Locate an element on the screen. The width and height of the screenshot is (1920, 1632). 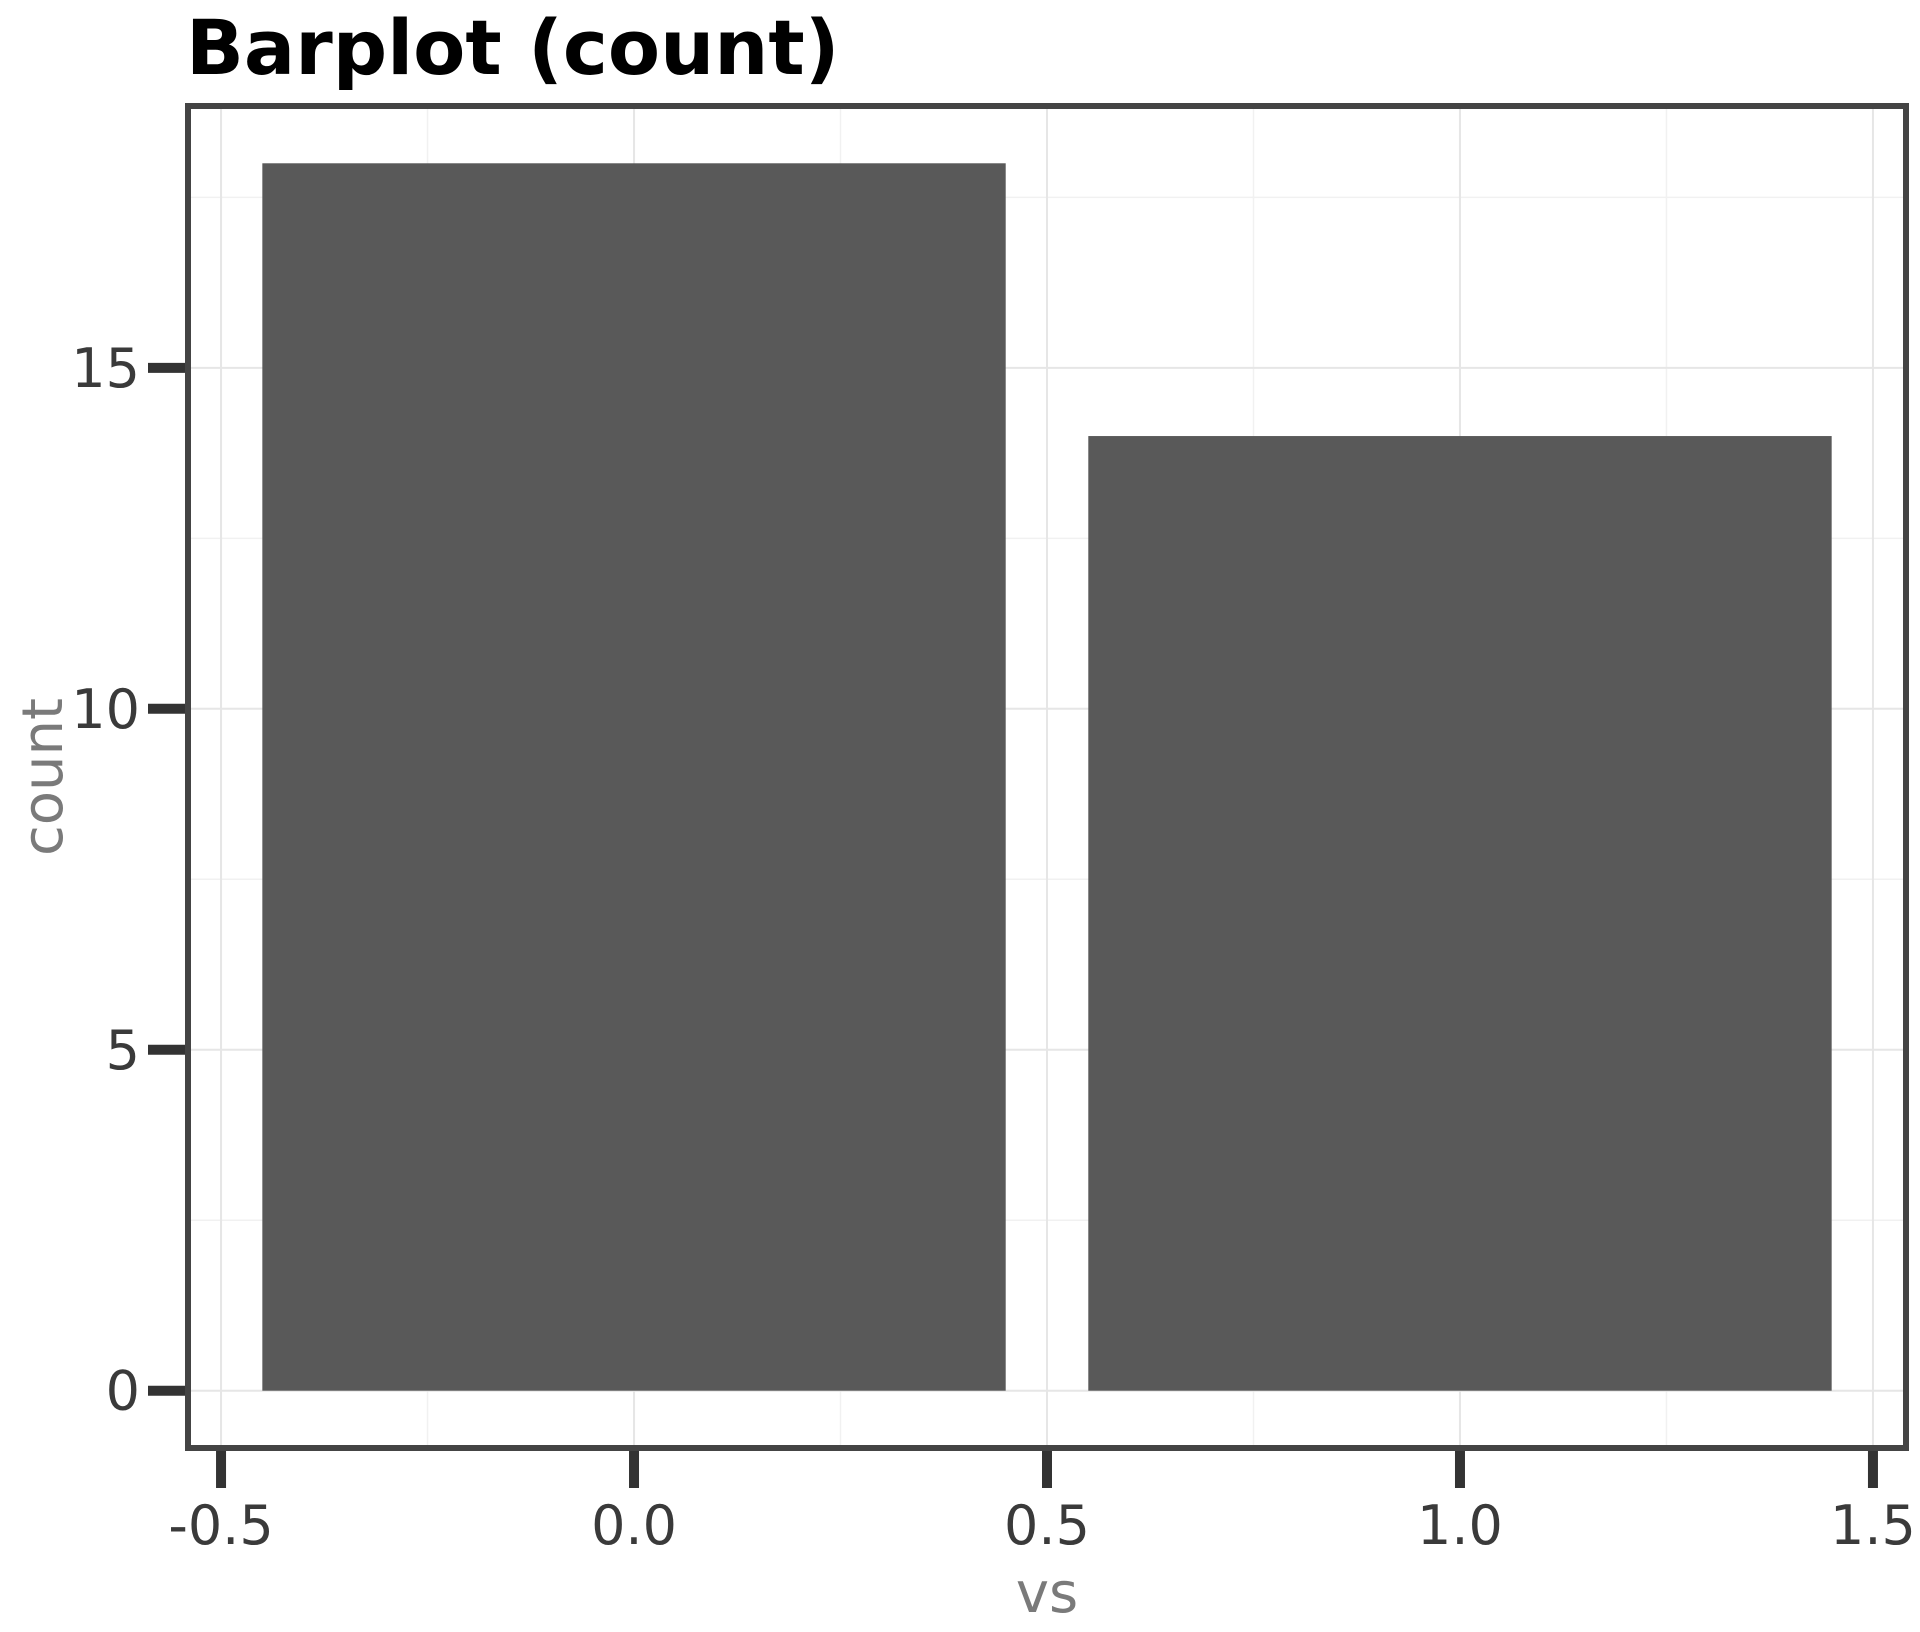
x-tick-label: 1.0 is located at coordinates (1460, 1525).